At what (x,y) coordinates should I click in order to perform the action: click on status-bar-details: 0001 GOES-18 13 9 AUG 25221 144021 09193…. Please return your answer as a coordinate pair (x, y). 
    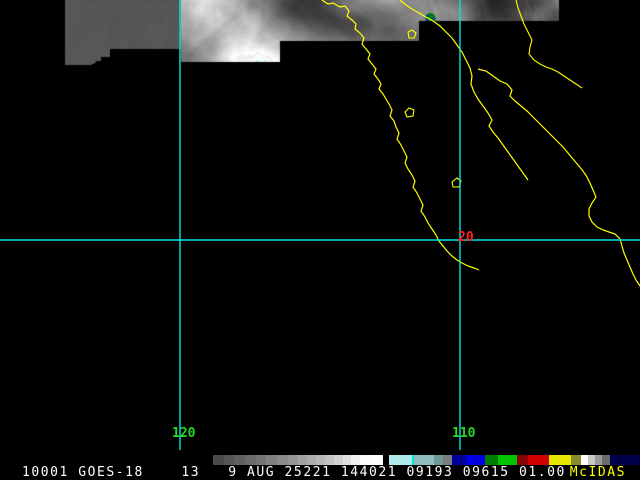
    Looking at the image, I should click on (298, 472).